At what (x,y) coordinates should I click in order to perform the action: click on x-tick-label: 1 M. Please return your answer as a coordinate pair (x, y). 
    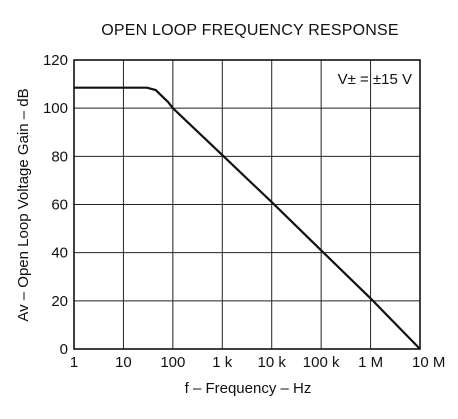
    Looking at the image, I should click on (370, 362).